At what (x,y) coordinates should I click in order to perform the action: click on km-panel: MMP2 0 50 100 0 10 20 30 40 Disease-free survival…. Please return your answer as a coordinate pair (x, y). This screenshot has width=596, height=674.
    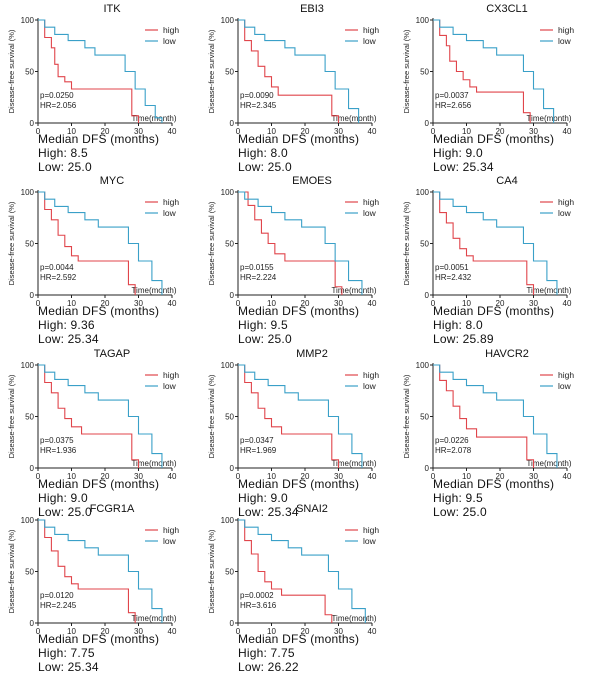
    Looking at the image, I should click on (300, 432).